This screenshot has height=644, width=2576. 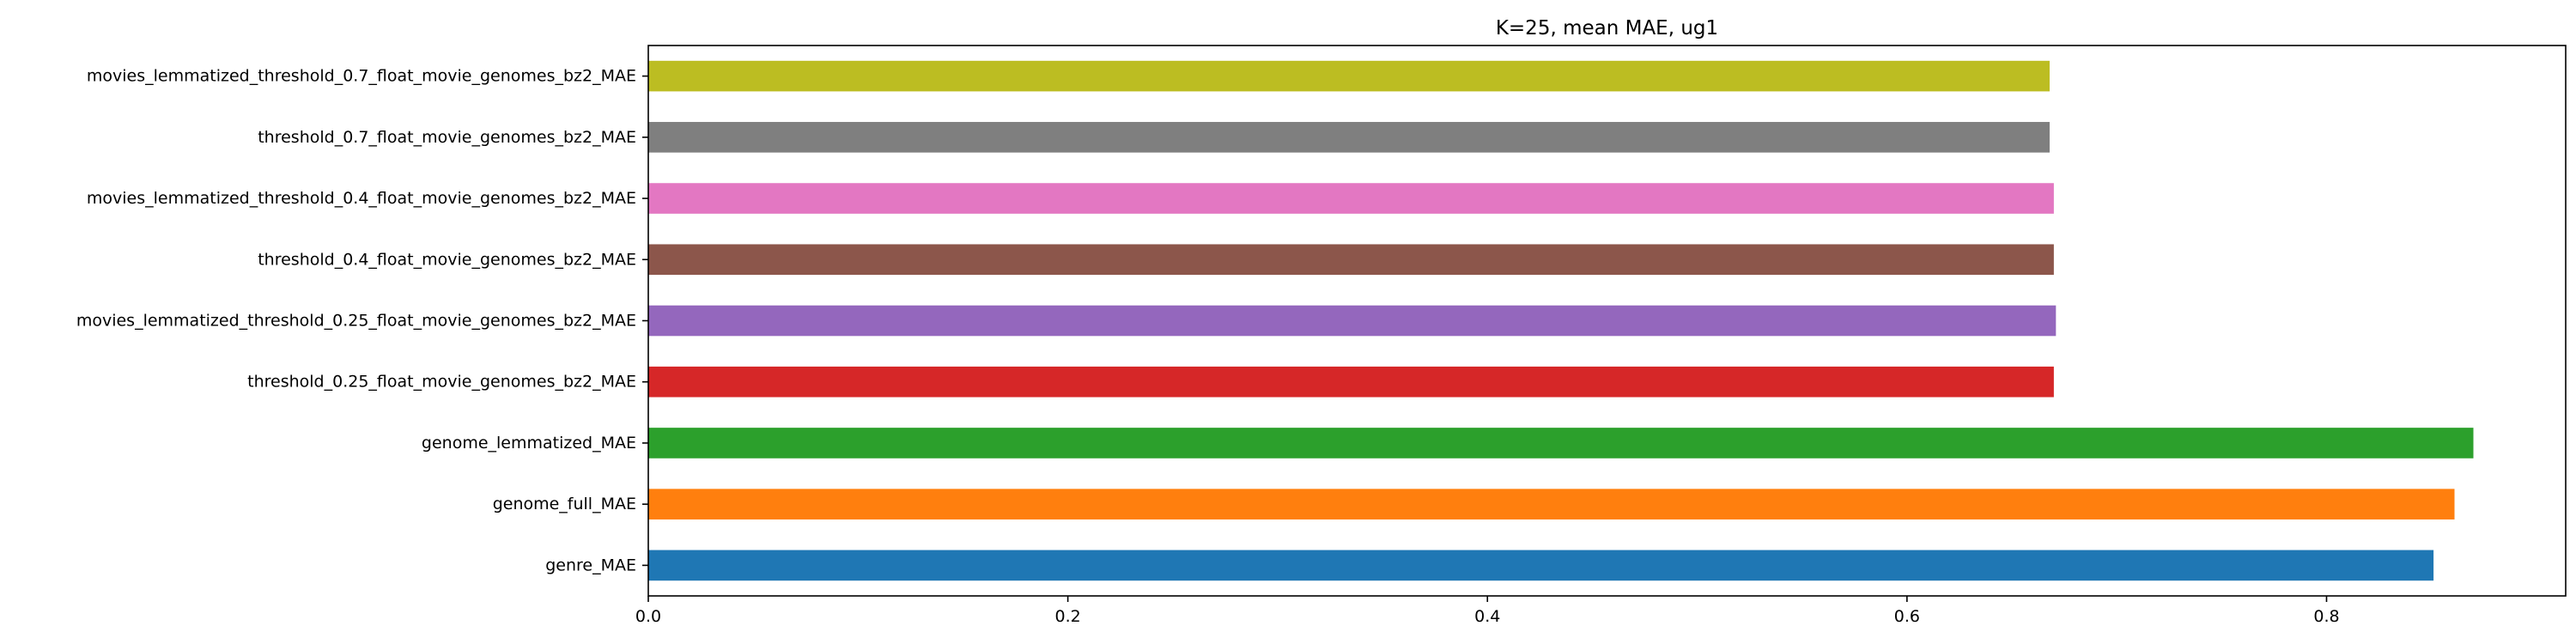 What do you see at coordinates (2326, 616) in the screenshot?
I see `x-tick-label: 0.8` at bounding box center [2326, 616].